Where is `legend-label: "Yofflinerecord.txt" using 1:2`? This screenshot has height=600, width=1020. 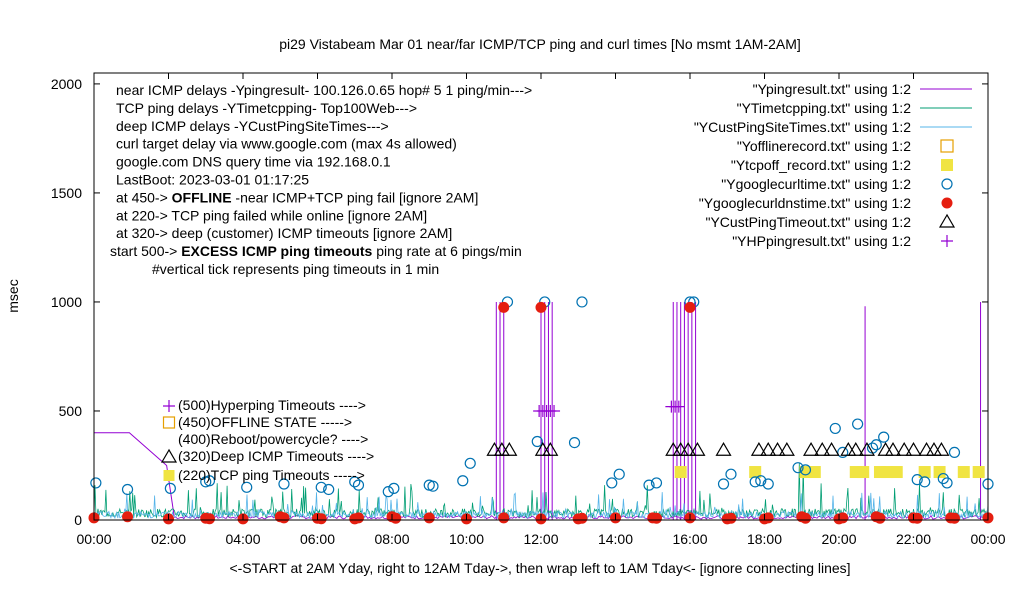
legend-label: "Yofflinerecord.txt" using 1:2 is located at coordinates (824, 146).